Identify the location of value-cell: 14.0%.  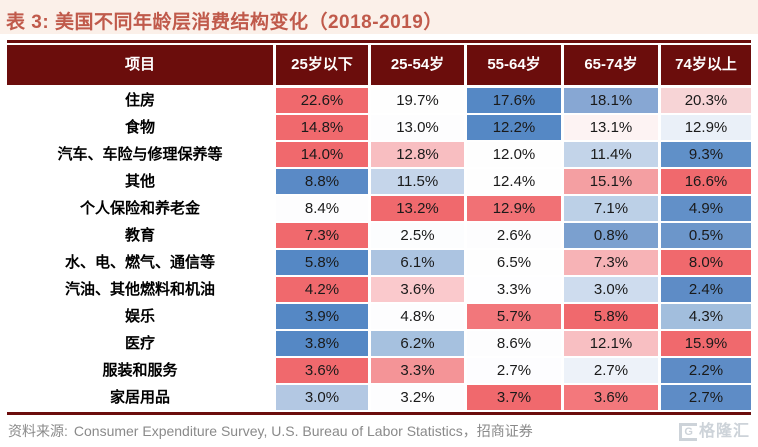
(322, 154).